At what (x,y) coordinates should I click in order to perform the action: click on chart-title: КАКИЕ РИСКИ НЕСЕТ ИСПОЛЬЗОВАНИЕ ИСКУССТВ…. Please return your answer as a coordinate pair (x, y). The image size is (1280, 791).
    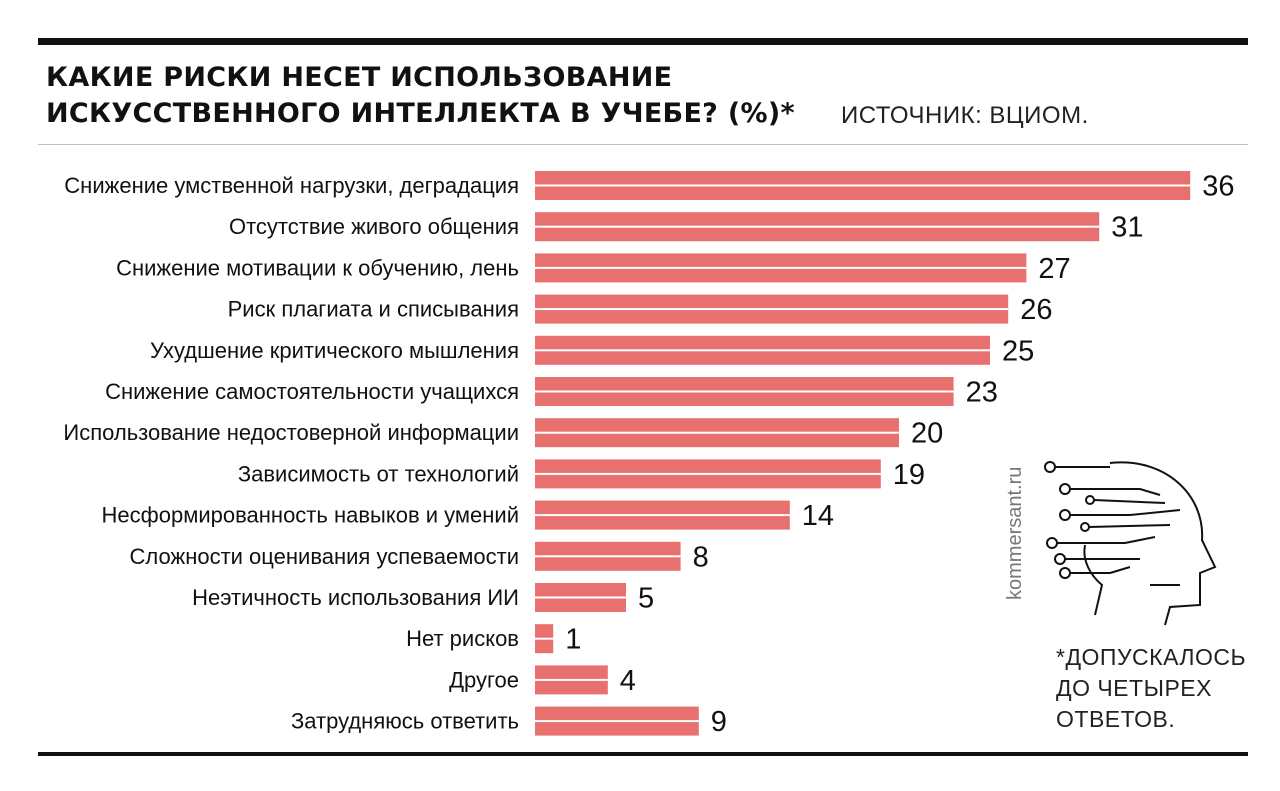
    Looking at the image, I should click on (420, 96).